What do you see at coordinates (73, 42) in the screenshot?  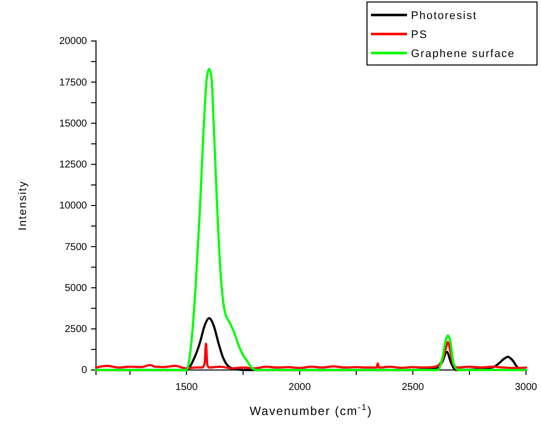 I see `y-tick-label: 20000` at bounding box center [73, 42].